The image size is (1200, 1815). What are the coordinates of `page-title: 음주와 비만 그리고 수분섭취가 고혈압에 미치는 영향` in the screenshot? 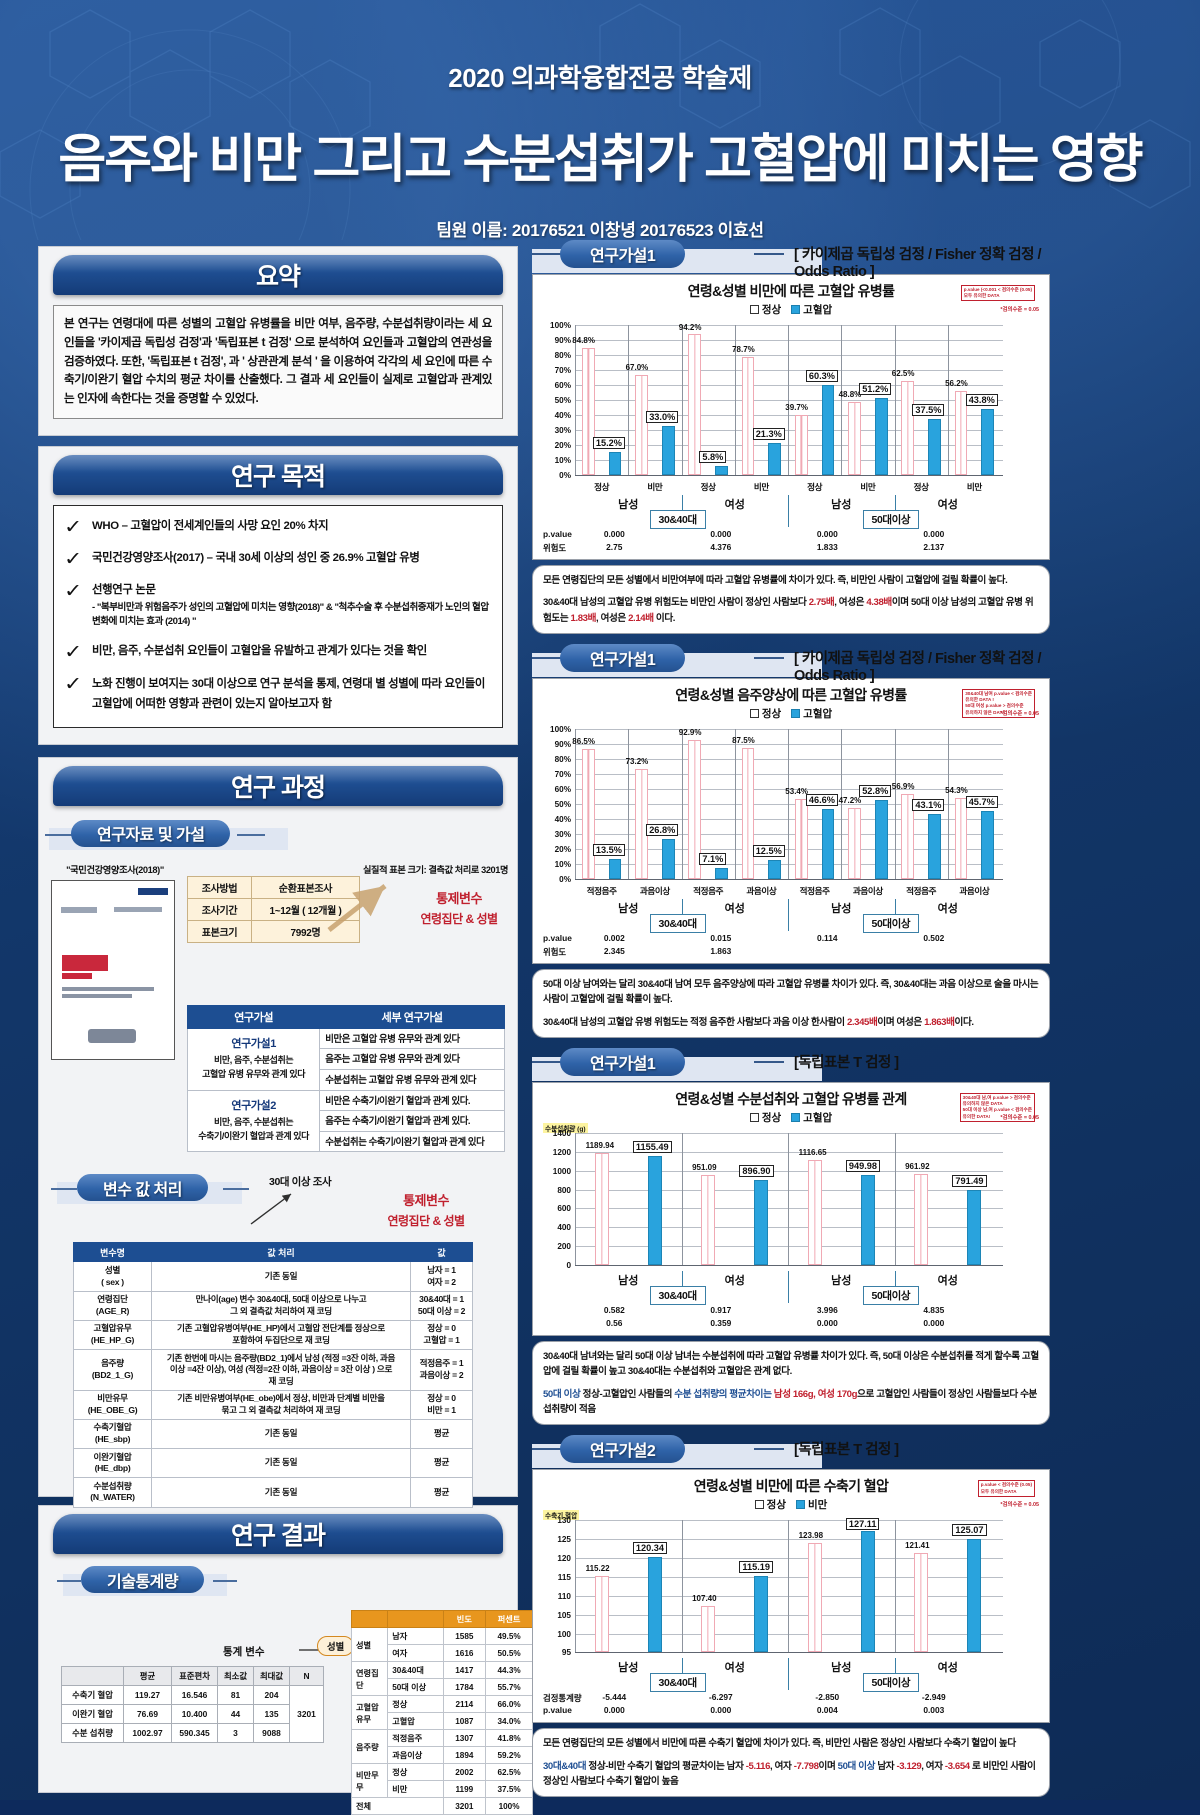 It's located at (600, 160).